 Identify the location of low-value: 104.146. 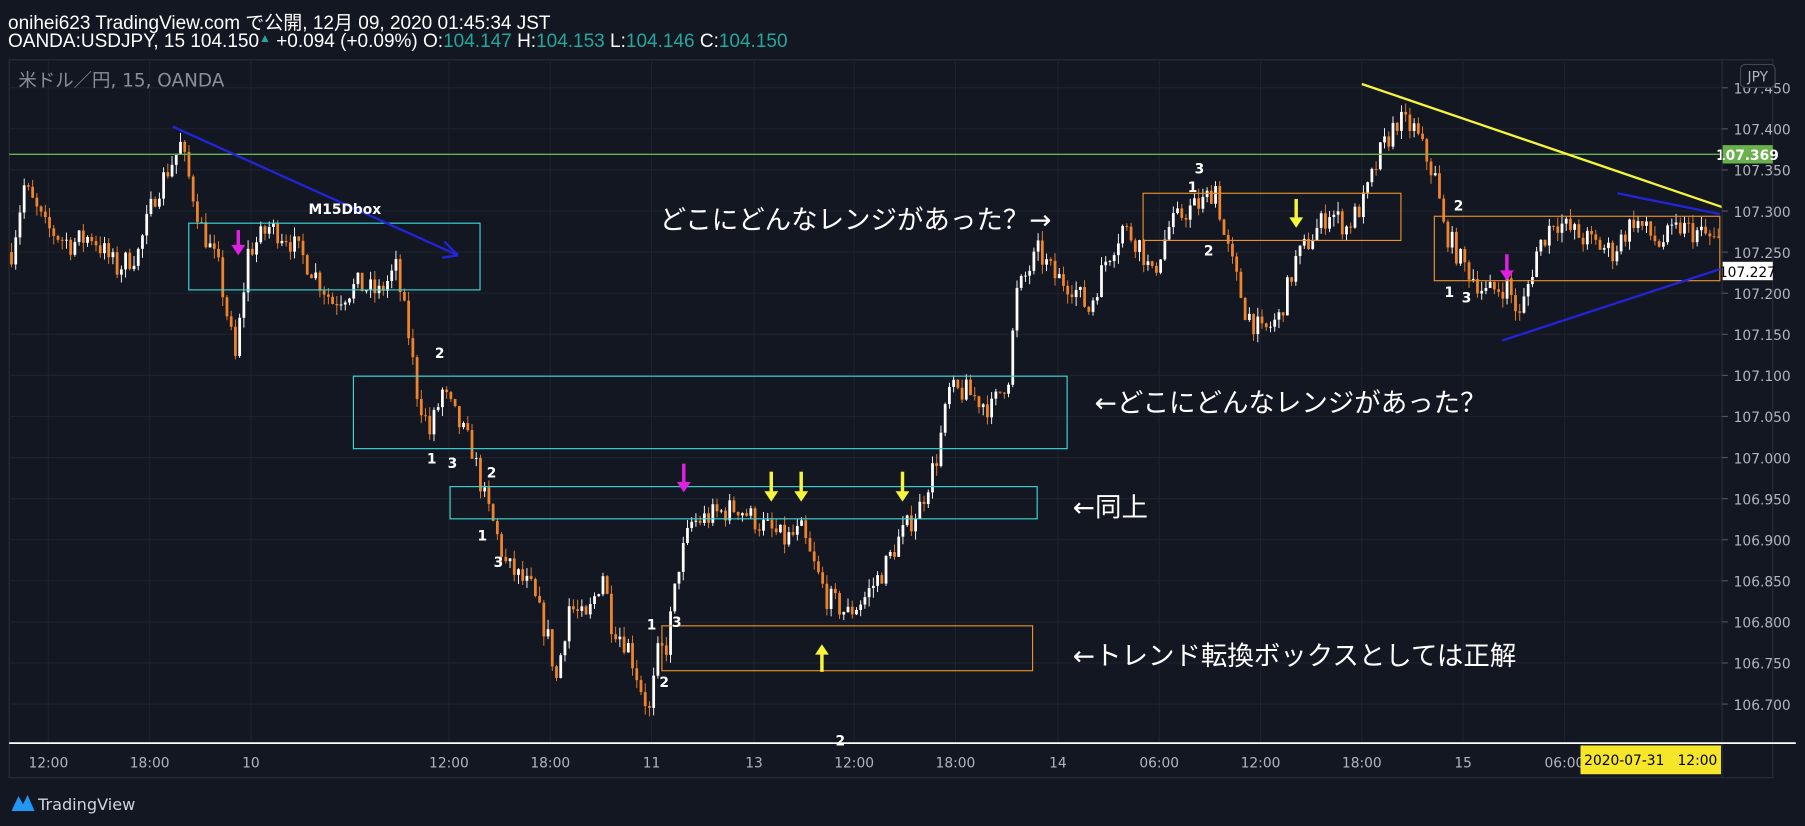
(660, 41).